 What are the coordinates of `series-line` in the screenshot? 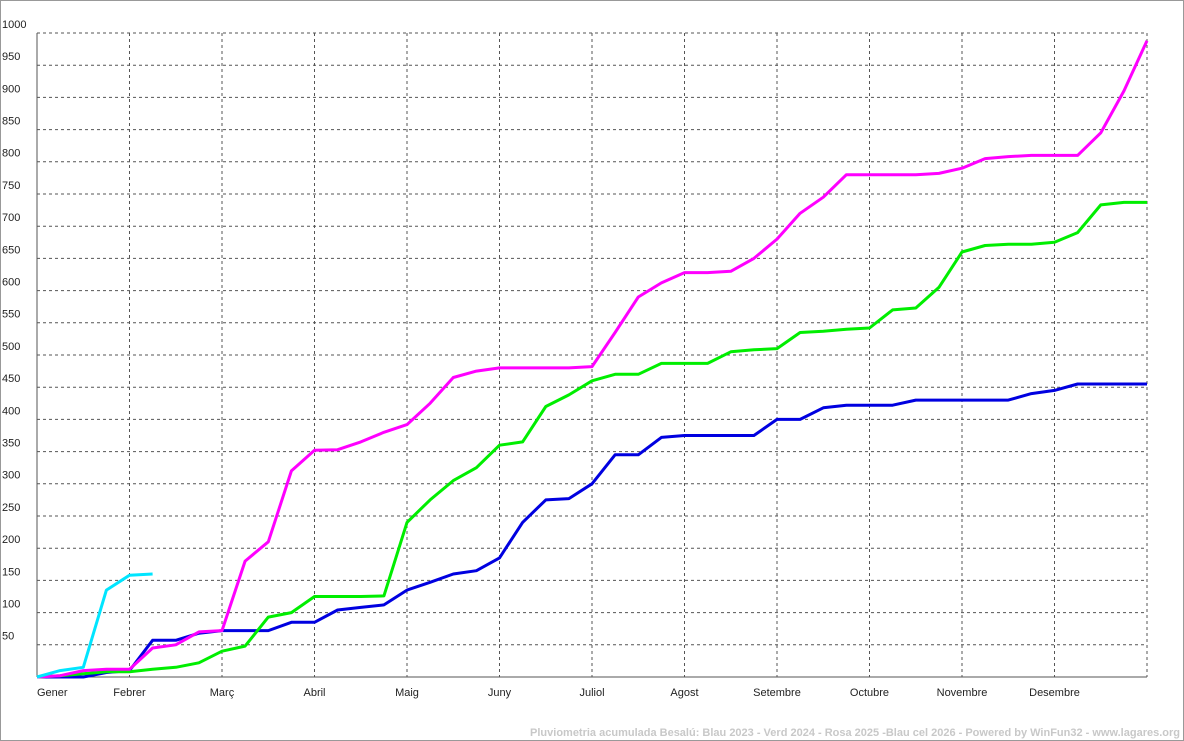 It's located at (94, 625).